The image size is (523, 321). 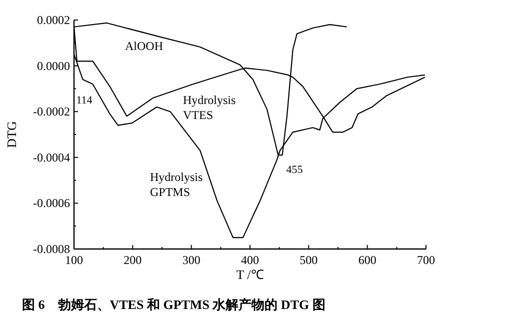 What do you see at coordinates (191, 260) in the screenshot?
I see `x-tick-label: 300` at bounding box center [191, 260].